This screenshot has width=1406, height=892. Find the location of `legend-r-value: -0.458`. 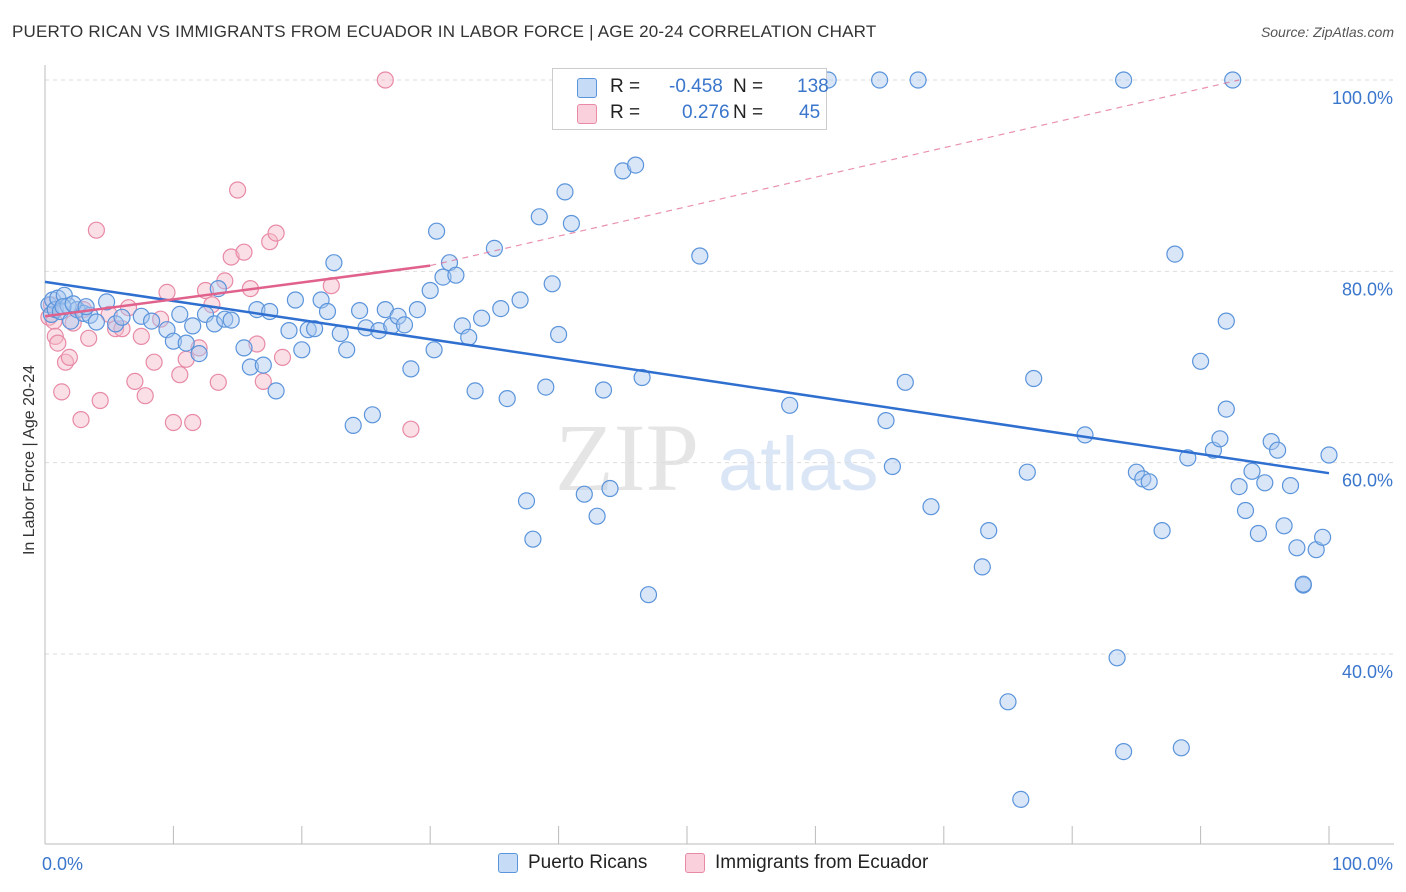

legend-r-value: -0.458 is located at coordinates (696, 86).